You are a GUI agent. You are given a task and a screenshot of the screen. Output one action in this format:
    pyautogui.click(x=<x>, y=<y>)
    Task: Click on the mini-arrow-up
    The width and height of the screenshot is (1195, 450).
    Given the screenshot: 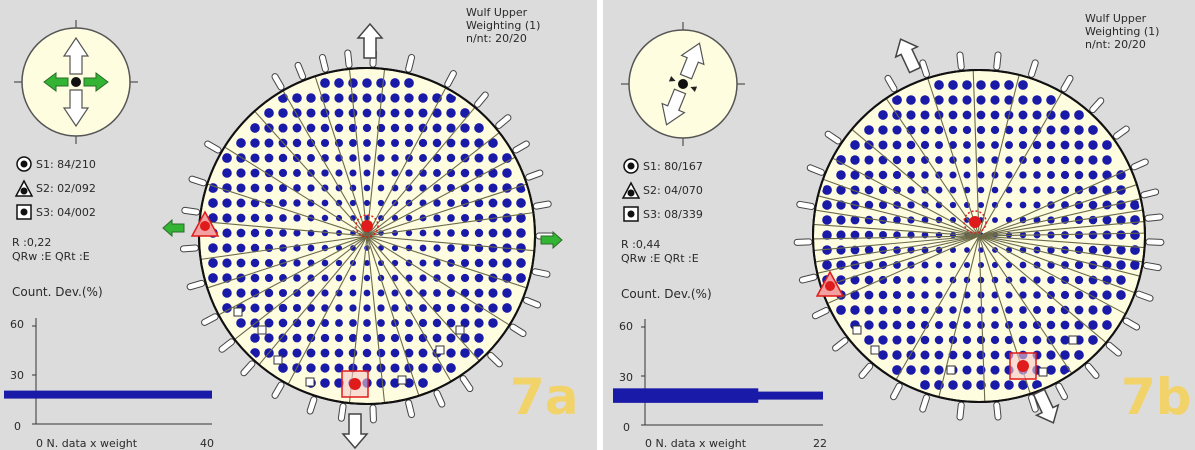 What is the action you would take?
    pyautogui.click(x=692, y=61)
    